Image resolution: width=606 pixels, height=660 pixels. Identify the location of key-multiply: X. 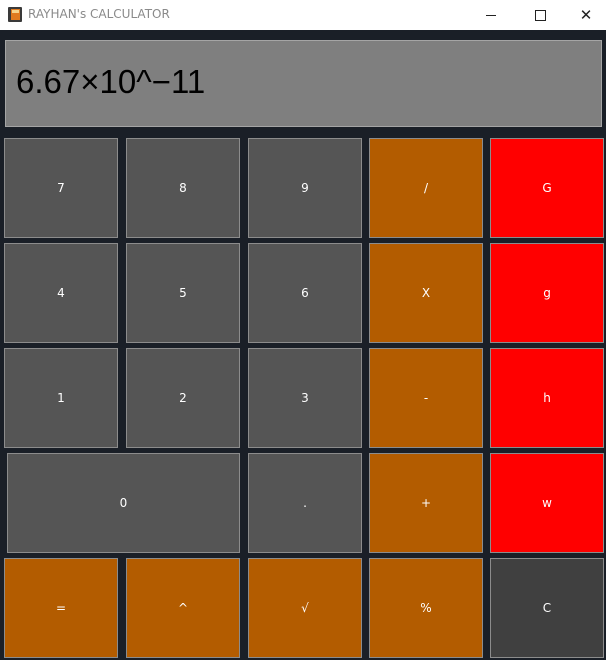
(426, 293).